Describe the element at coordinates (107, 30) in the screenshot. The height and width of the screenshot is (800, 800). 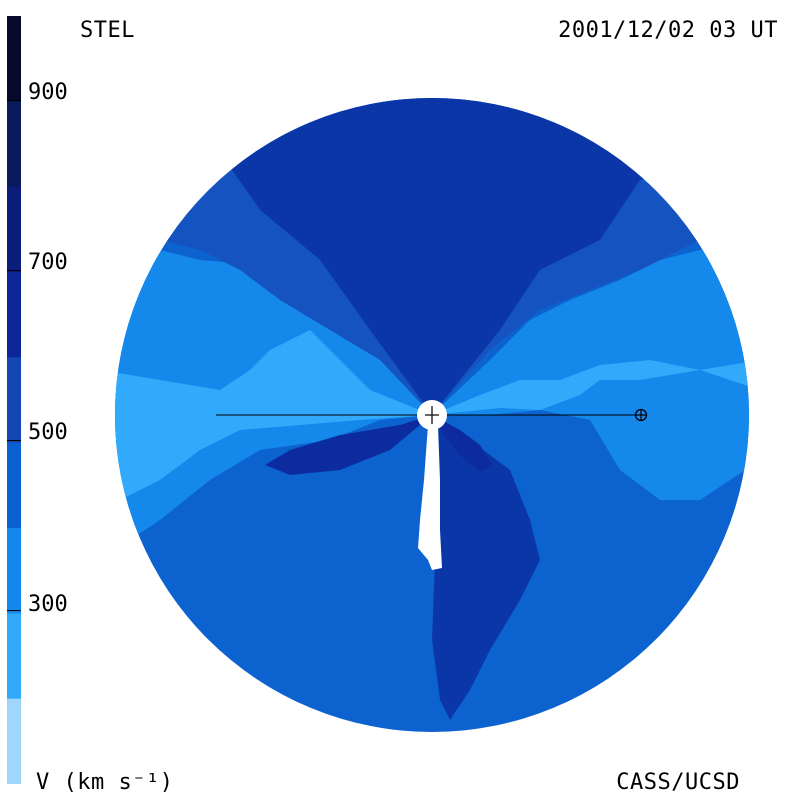
I see `observatory-label: STEL` at that location.